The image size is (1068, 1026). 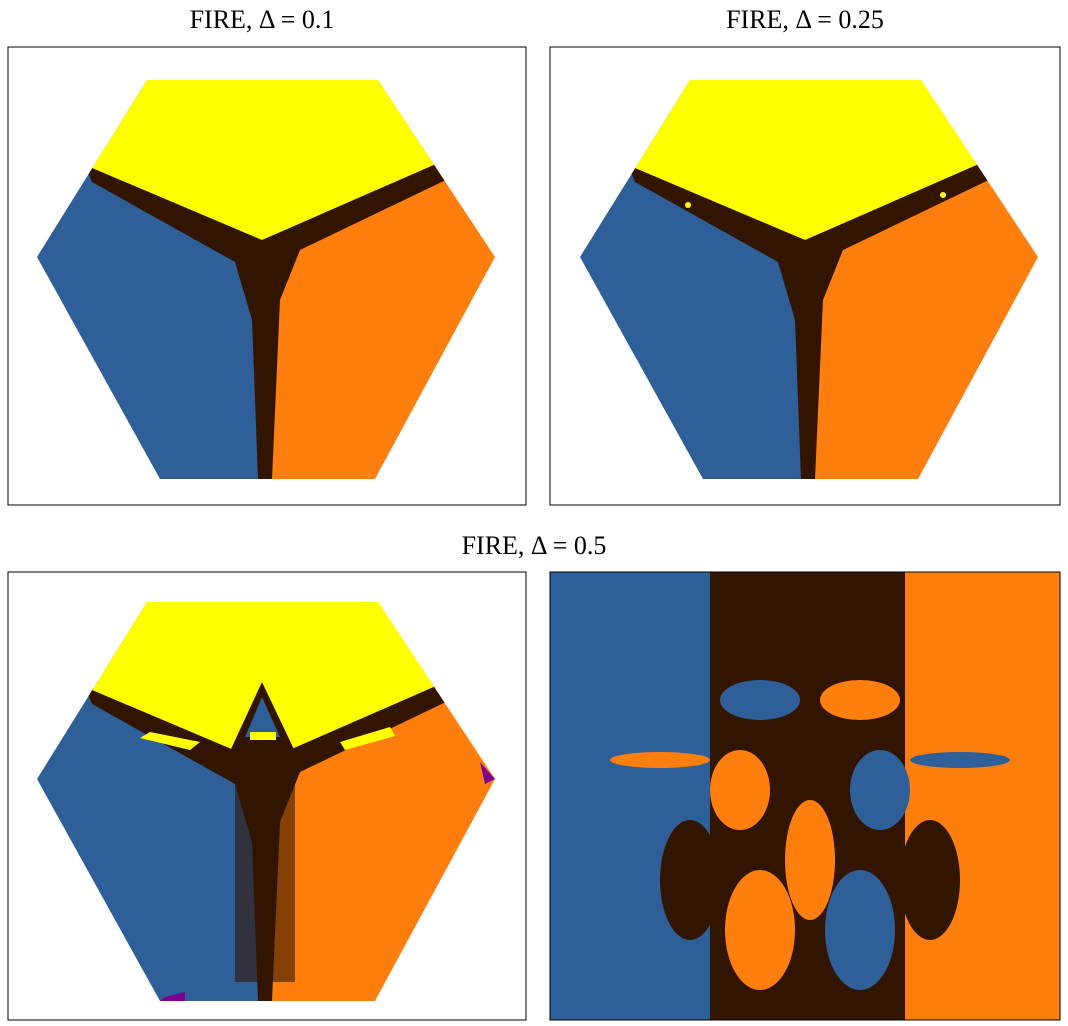 I want to click on panel-title: FIRE, Δ = 0.25, so click(x=805, y=19).